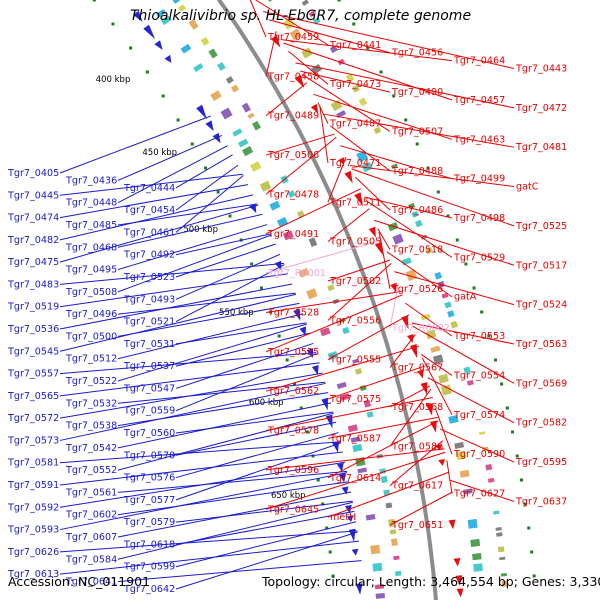  What do you see at coordinates (149, 589) in the screenshot?
I see `gene-label: Tgr7_0642` at bounding box center [149, 589].